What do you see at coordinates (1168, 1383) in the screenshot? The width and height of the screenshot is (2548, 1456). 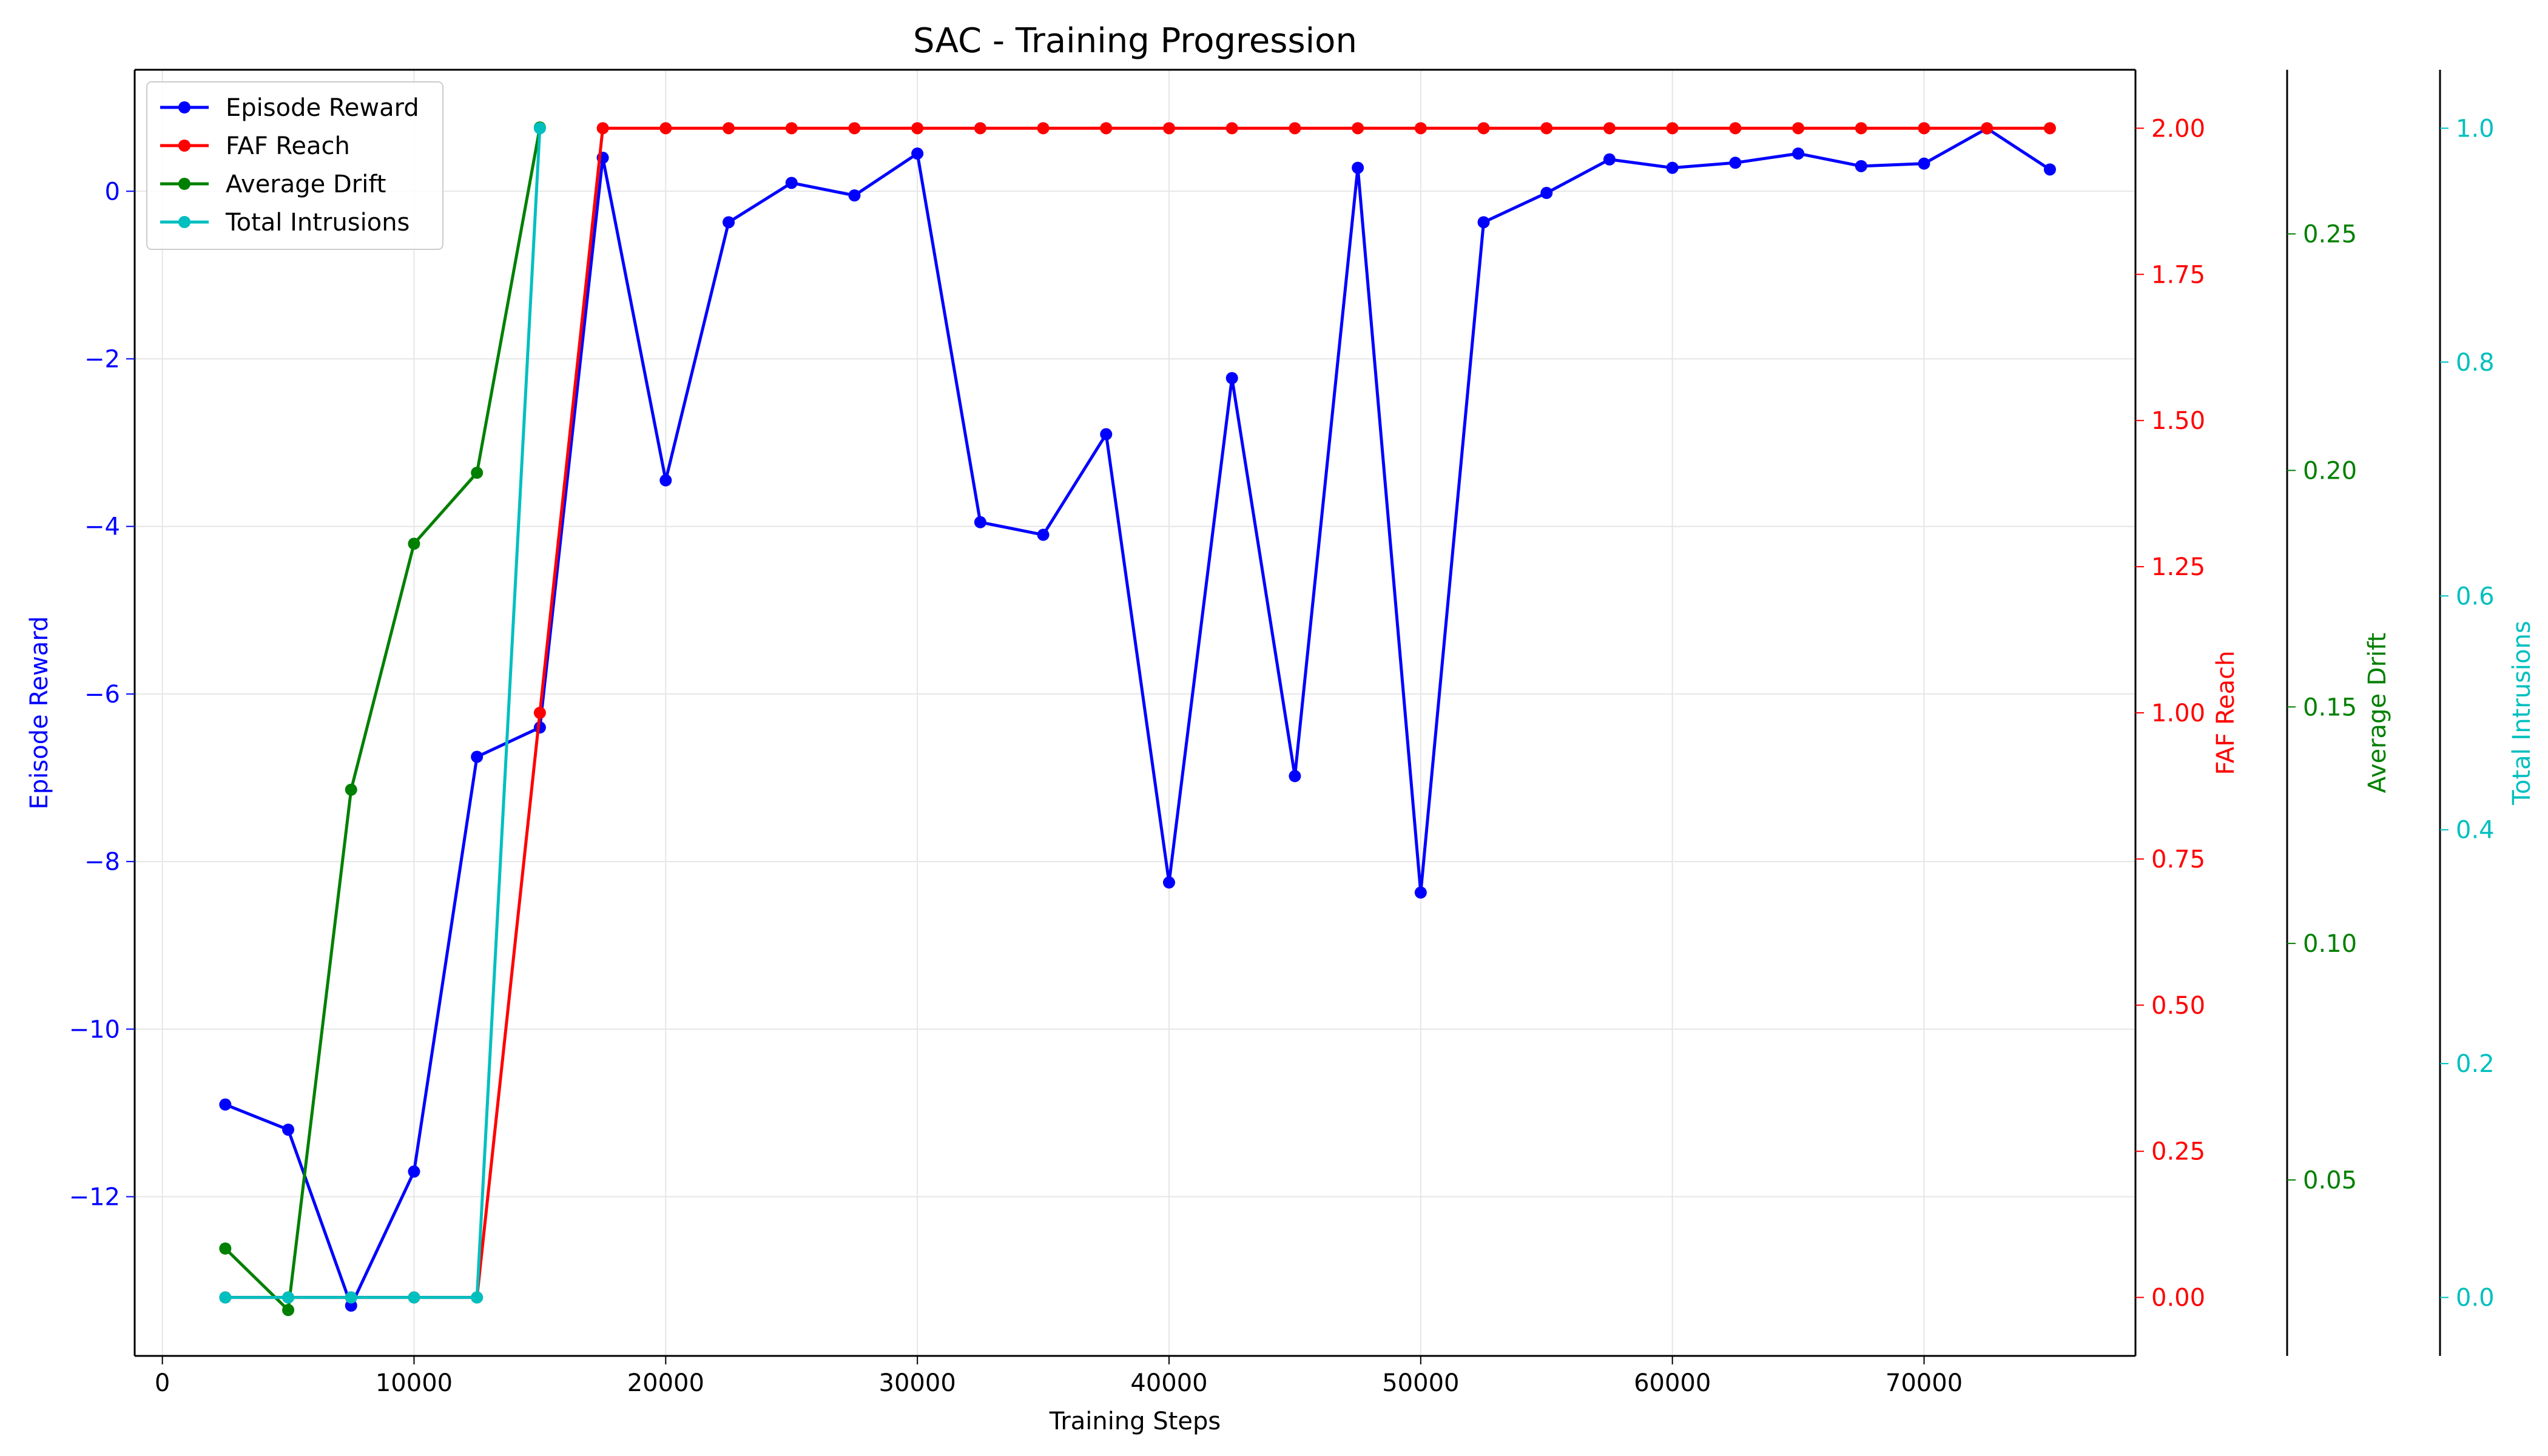 I see `x-tick-label: 40000` at bounding box center [1168, 1383].